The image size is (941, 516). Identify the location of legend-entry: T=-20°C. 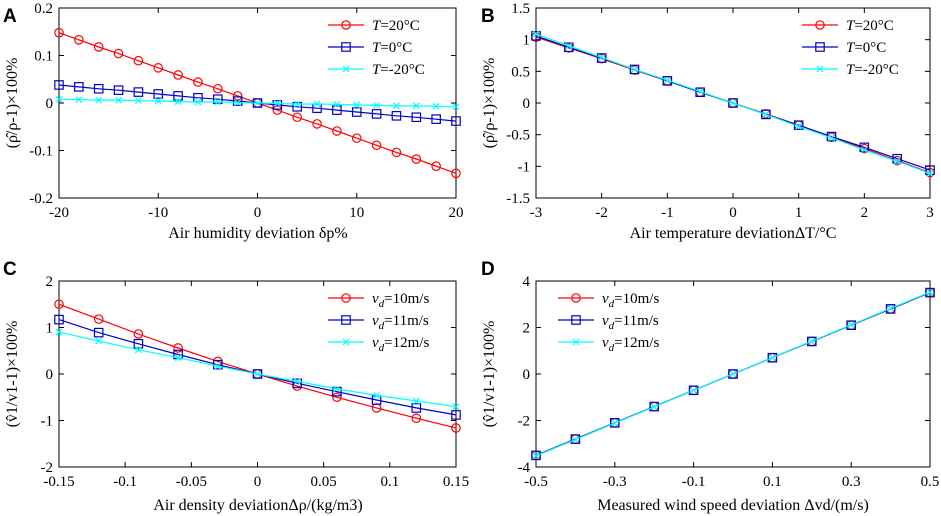
(872, 70).